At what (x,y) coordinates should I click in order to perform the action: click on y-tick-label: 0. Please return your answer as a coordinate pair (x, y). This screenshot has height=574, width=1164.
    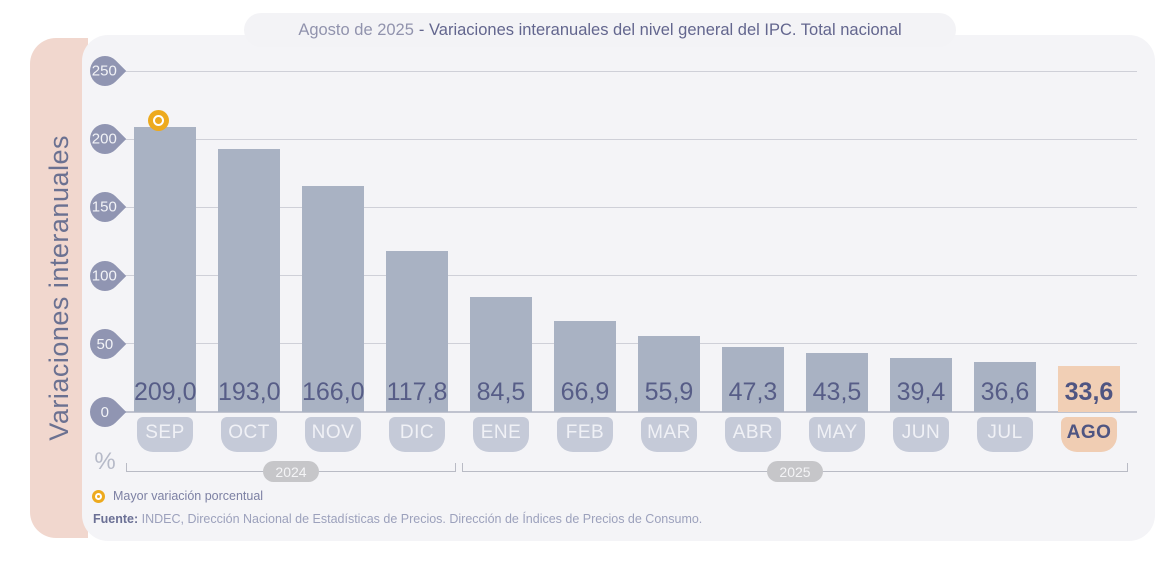
    Looking at the image, I should click on (105, 412).